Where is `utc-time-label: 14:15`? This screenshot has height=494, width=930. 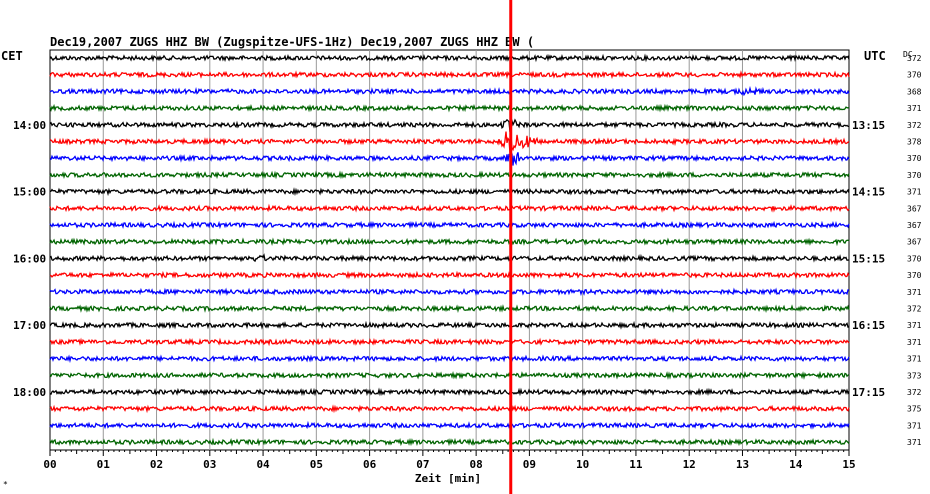
utc-time-label: 14:15 is located at coordinates (868, 192).